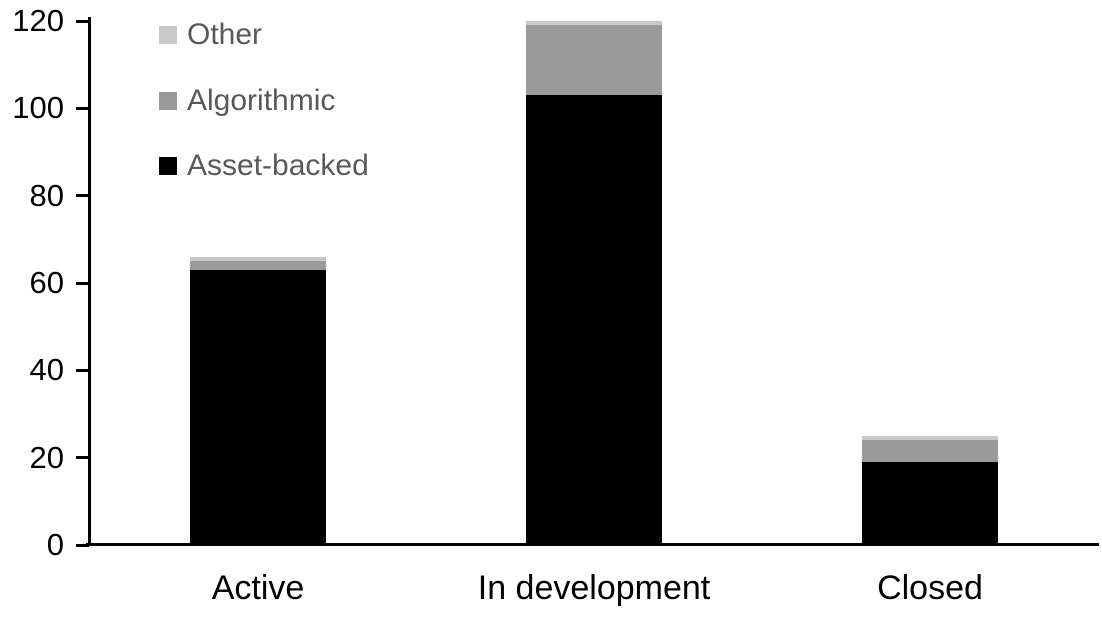 This screenshot has width=1102, height=618. Describe the element at coordinates (55, 544) in the screenshot. I see `y-tick-label: 0` at that location.